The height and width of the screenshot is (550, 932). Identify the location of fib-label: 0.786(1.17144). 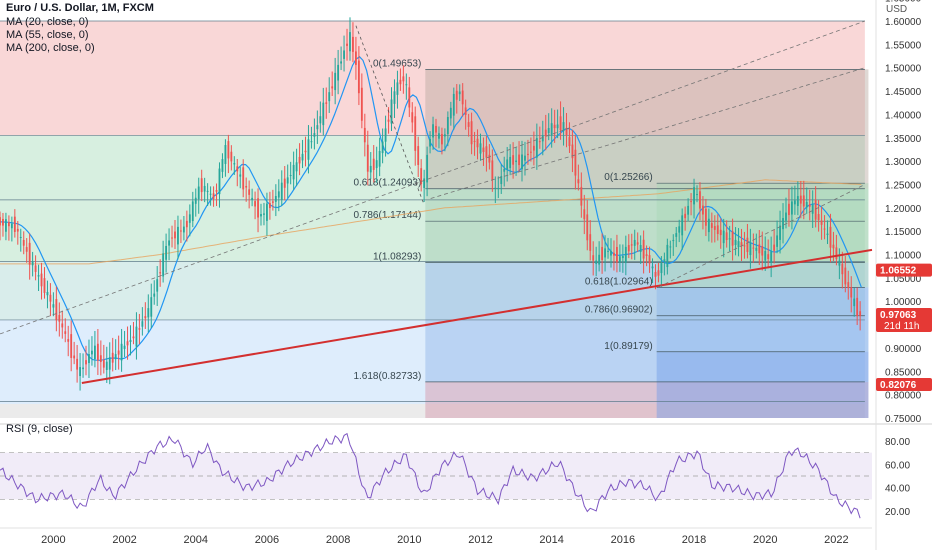
(387, 215).